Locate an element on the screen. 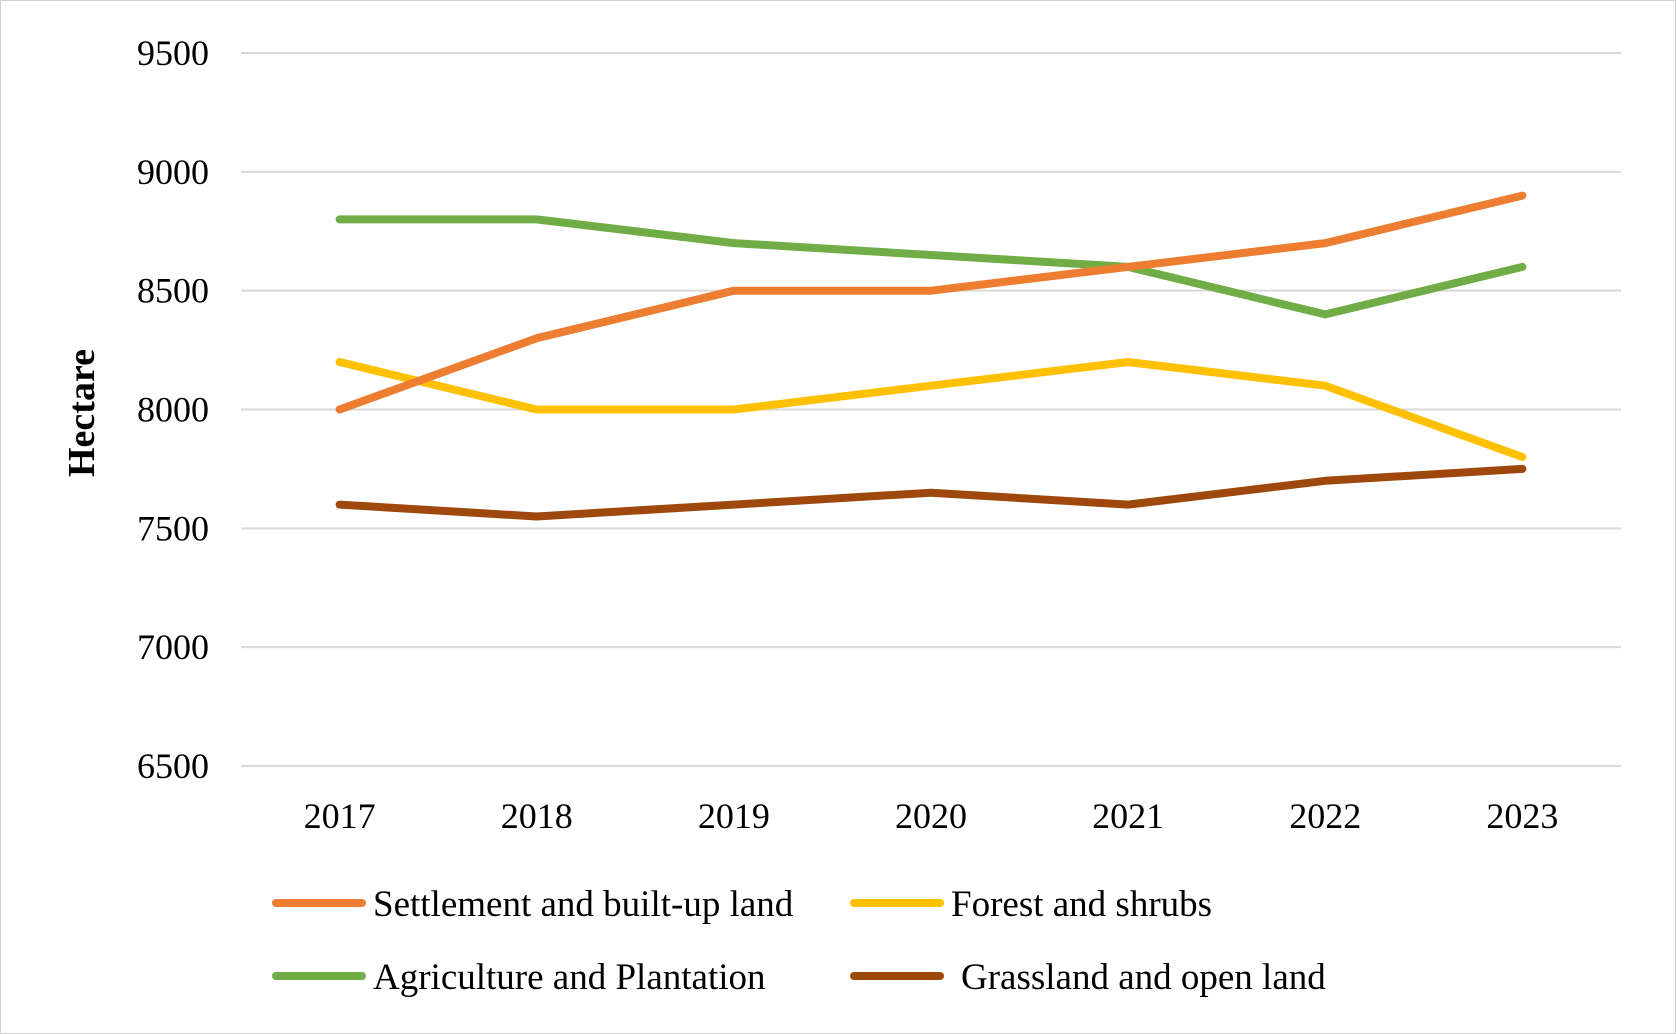 The image size is (1676, 1034). y-axis-ticks: 9500 9000 8500 8000 7500 7000 6500 is located at coordinates (173, 409).